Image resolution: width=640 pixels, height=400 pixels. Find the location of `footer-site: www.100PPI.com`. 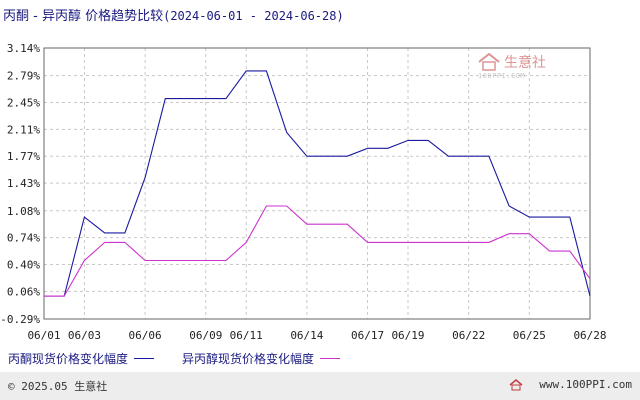

footer-site: www.100PPI.com is located at coordinates (570, 384).